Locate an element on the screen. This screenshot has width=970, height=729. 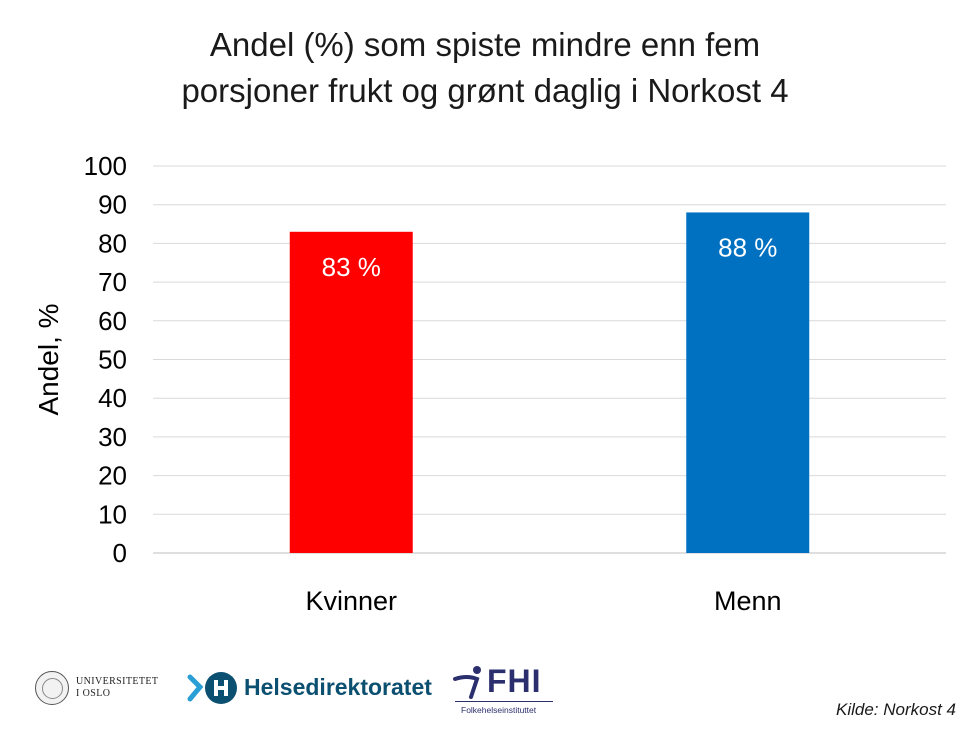
data-label: 88 % is located at coordinates (747, 247).